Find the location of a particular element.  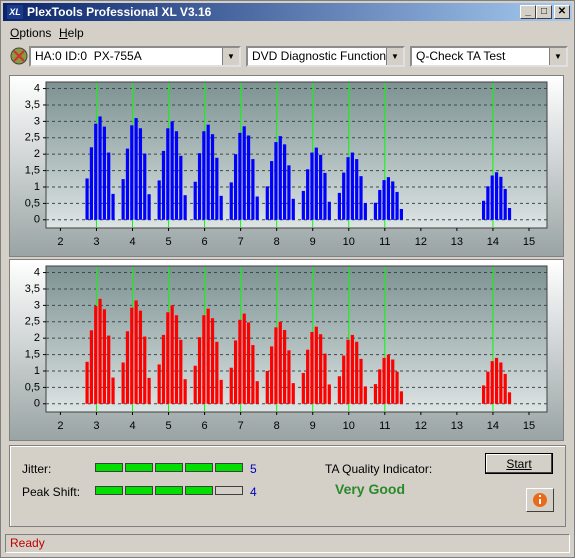

x-tick-label: 6 is located at coordinates (205, 242).